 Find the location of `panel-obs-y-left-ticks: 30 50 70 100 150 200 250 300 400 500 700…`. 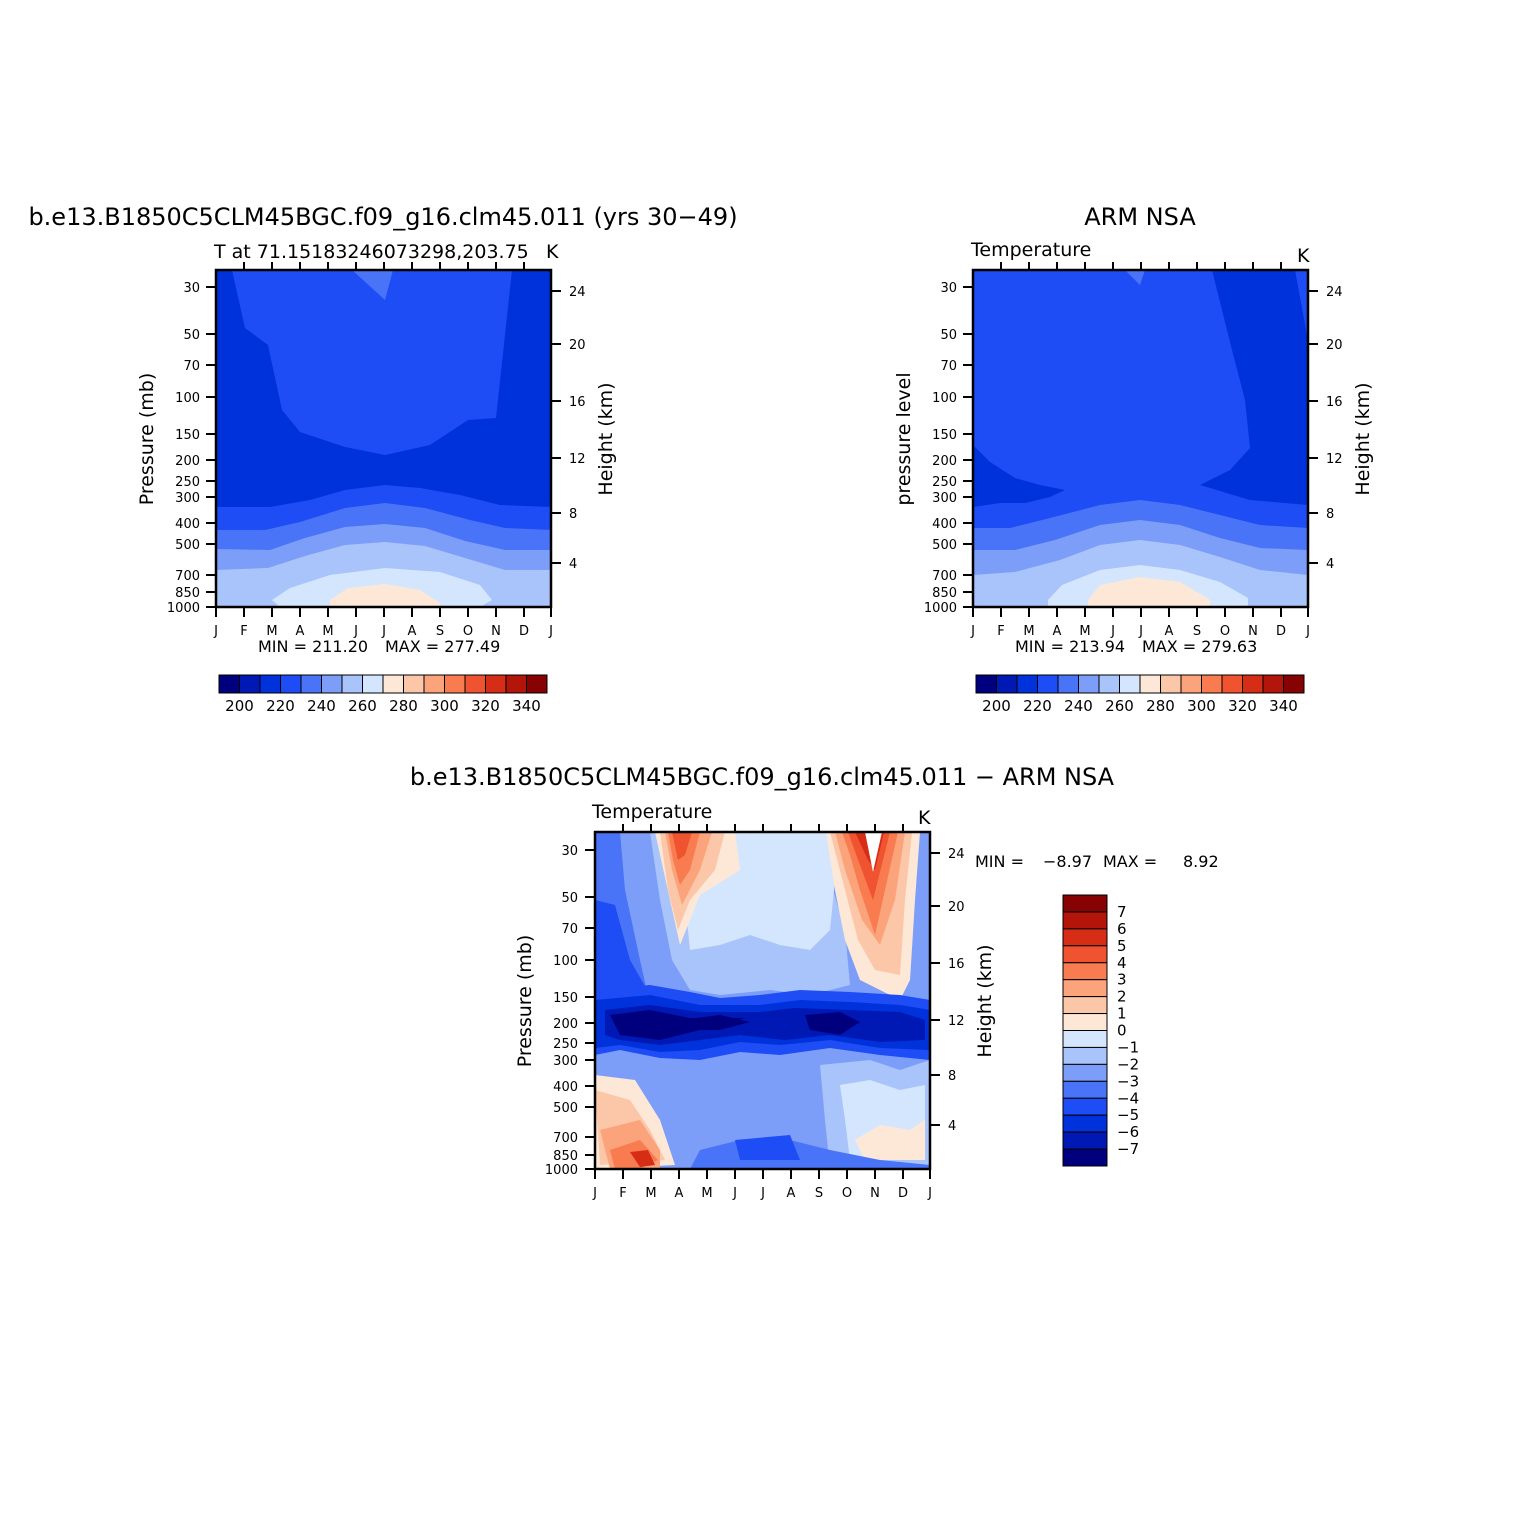

panel-obs-y-left-ticks: 30 50 70 100 150 200 250 300 400 500 700… is located at coordinates (948, 448).